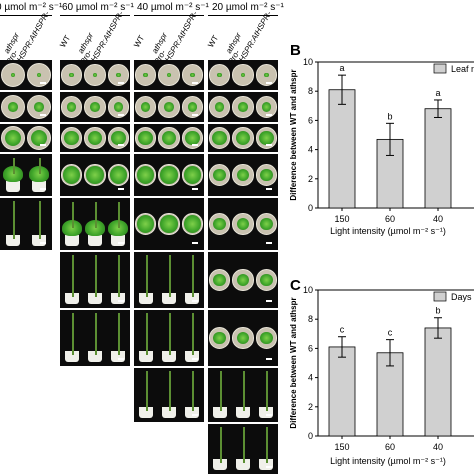 This screenshot has height=474, width=474. Describe the element at coordinates (248, 7) in the screenshot. I see `column-header-3: 20 µmol m⁻² s⁻¹` at that location.